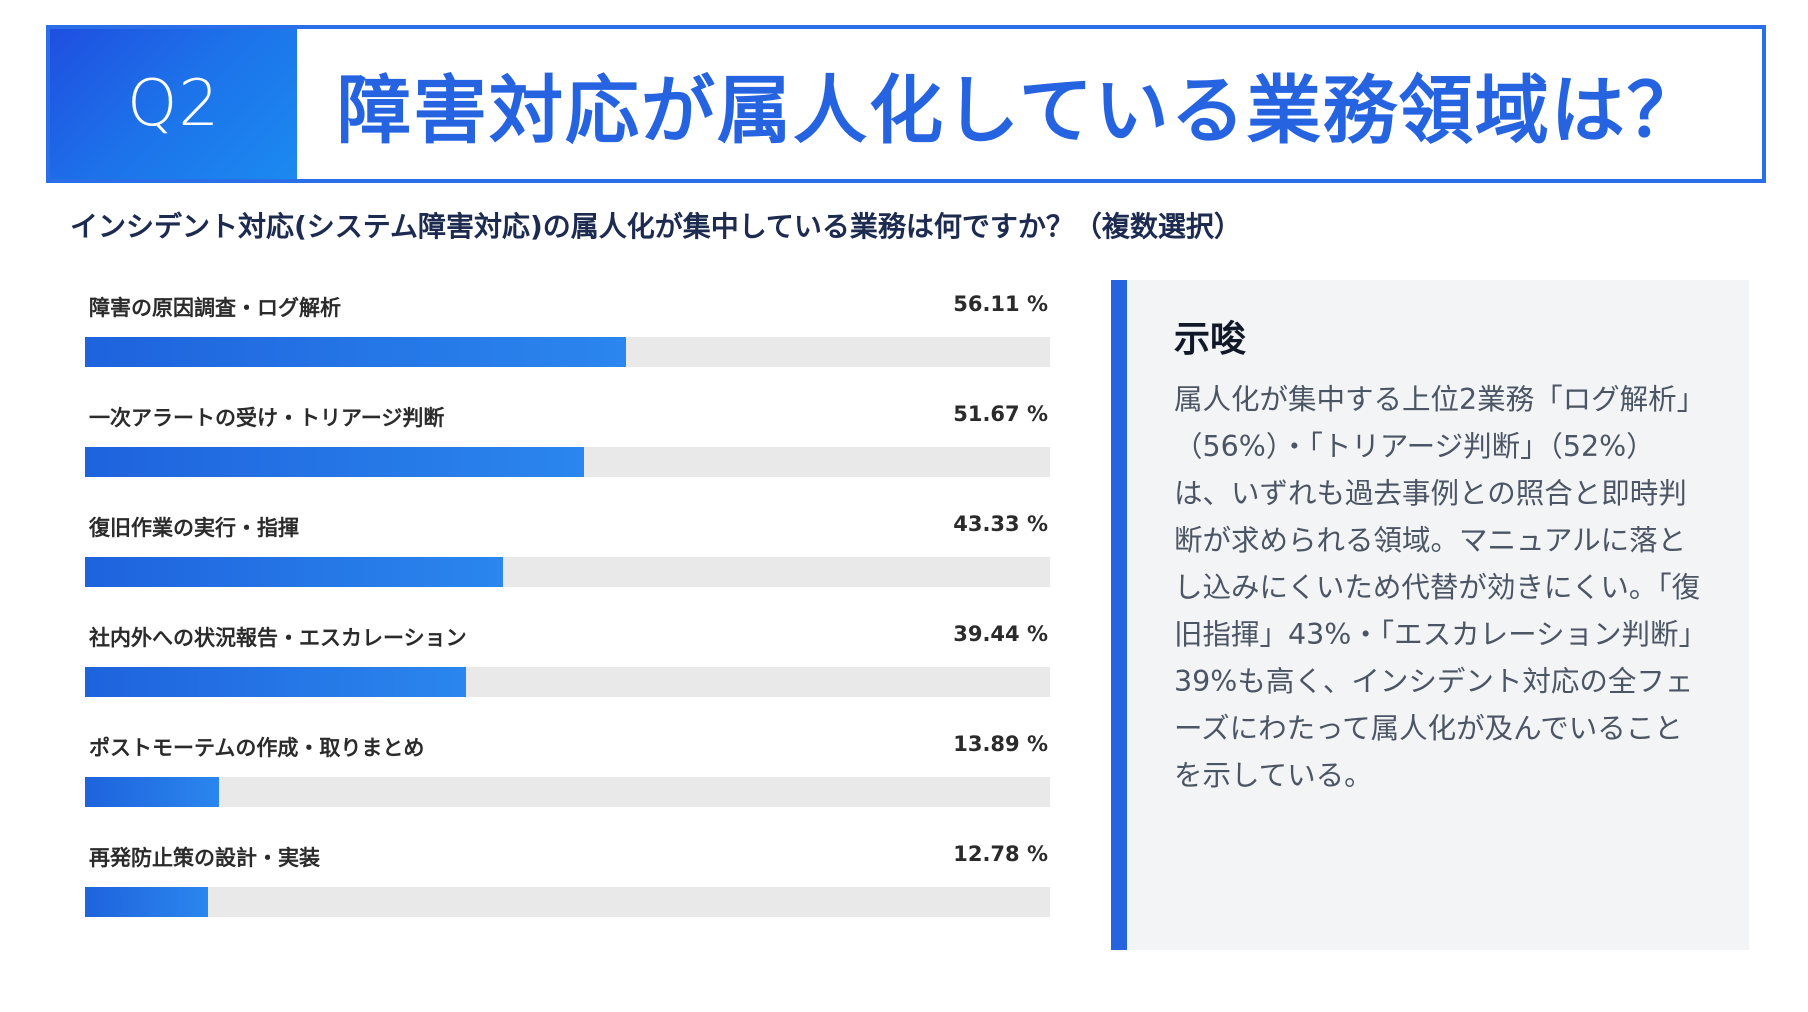 The height and width of the screenshot is (1012, 1808). I want to click on bar-value-label: 12.78 %, so click(1000, 854).